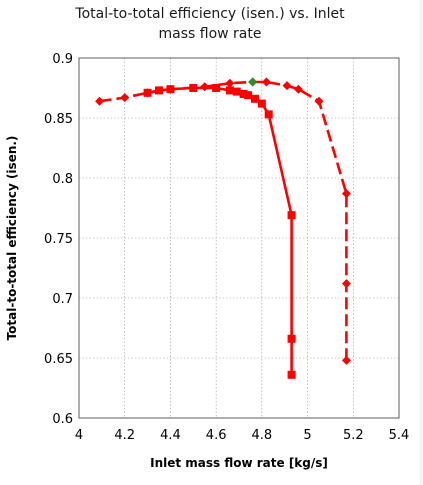 The width and height of the screenshot is (423, 485). What do you see at coordinates (262, 435) in the screenshot?
I see `x-tick-label: 4.8` at bounding box center [262, 435].